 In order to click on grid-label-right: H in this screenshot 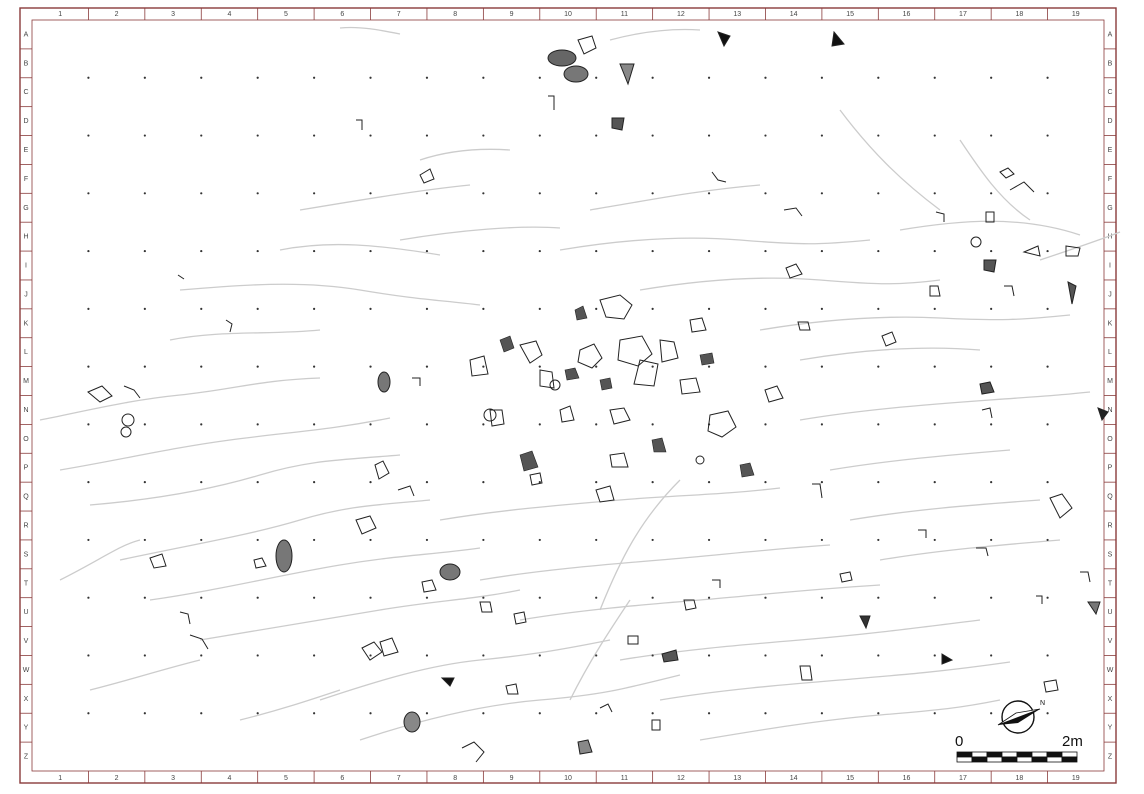, I will do `click(1109, 237)`.